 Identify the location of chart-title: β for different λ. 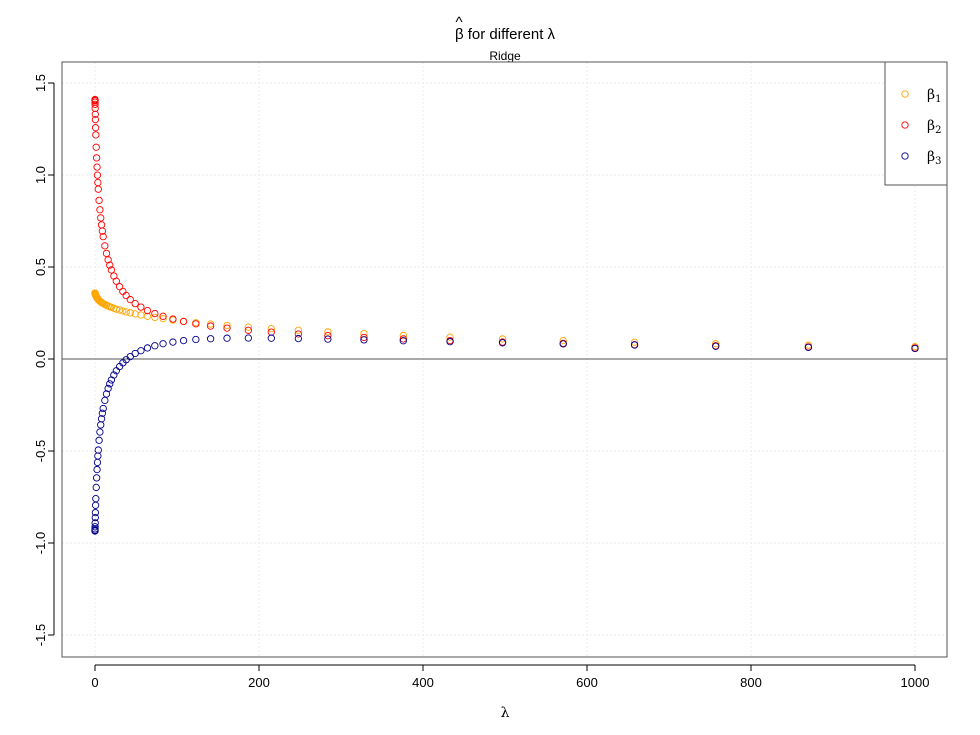
(505, 34).